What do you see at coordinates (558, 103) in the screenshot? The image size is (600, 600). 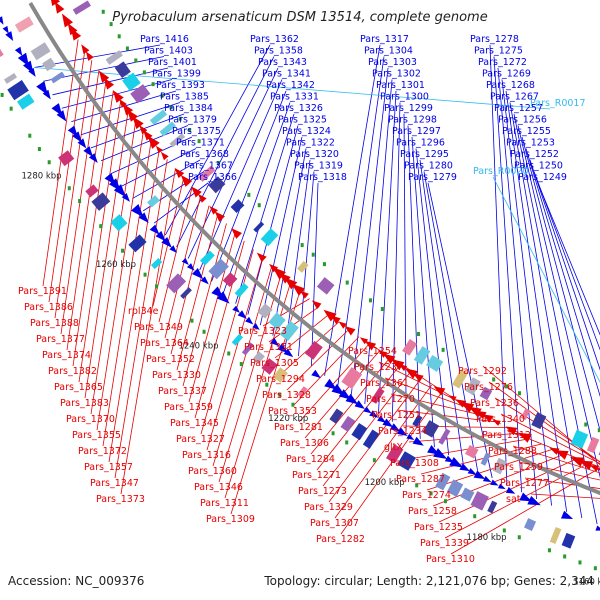 I see `rna-gene-label: Pars_R0017` at bounding box center [558, 103].